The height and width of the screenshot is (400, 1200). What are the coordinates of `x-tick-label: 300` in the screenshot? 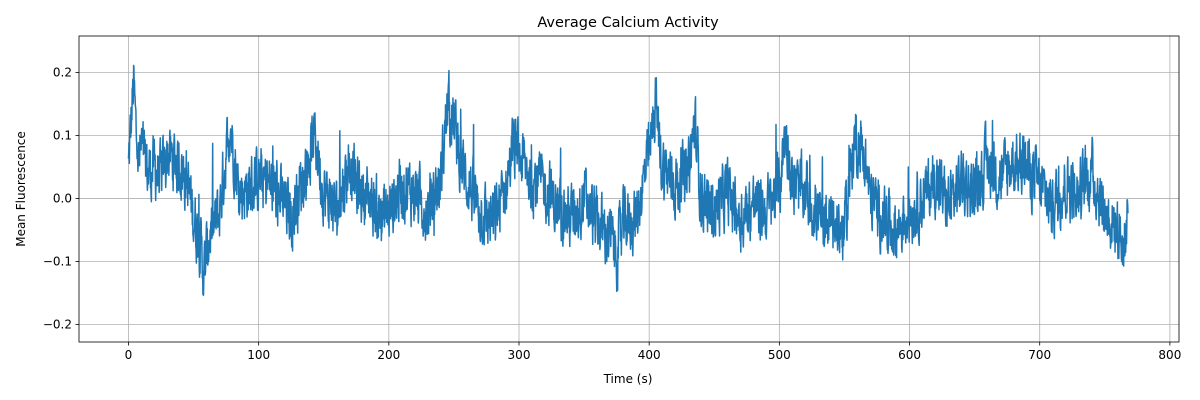 It's located at (519, 355).